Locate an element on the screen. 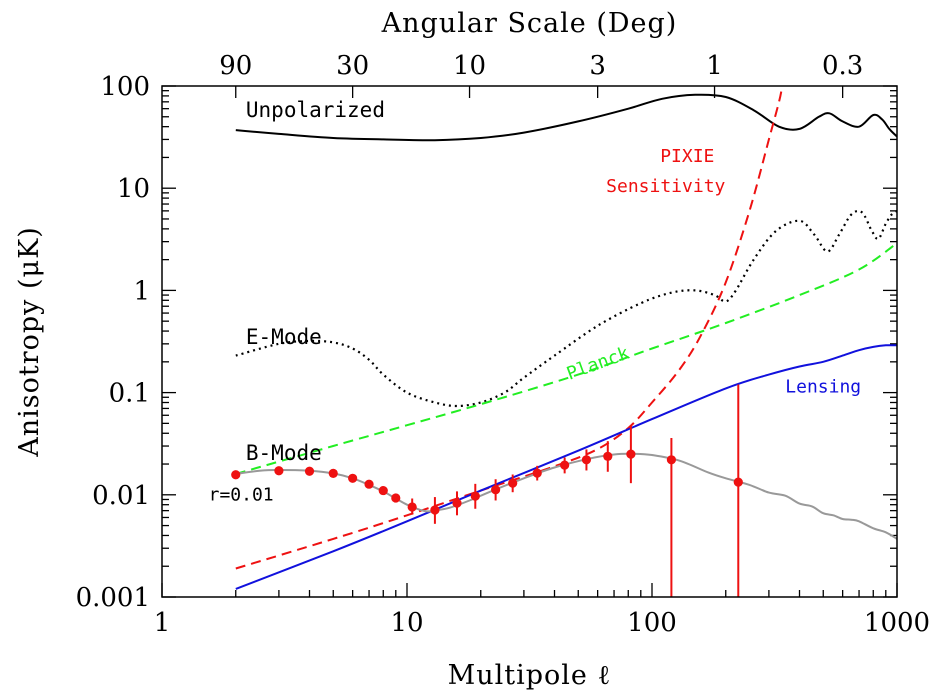  top-tick-label: 90 is located at coordinates (235, 66).